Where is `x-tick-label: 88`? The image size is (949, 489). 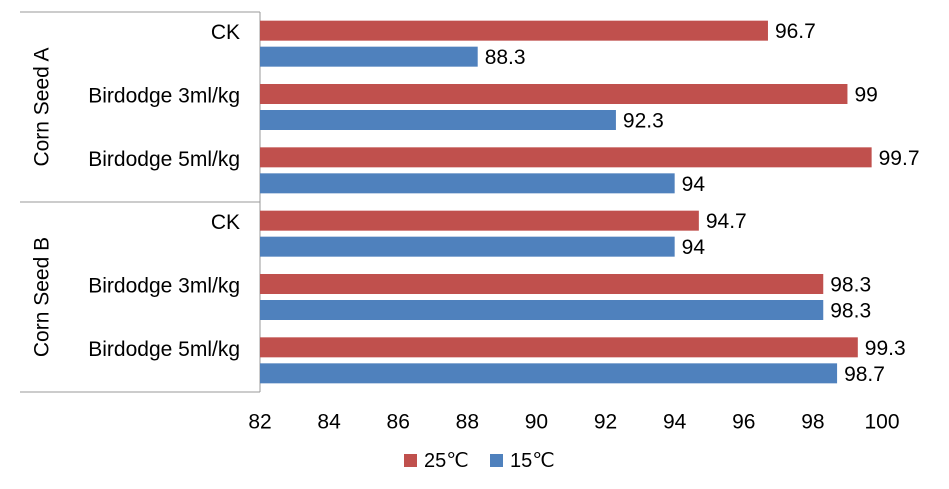 x-tick-label: 88 is located at coordinates (467, 422).